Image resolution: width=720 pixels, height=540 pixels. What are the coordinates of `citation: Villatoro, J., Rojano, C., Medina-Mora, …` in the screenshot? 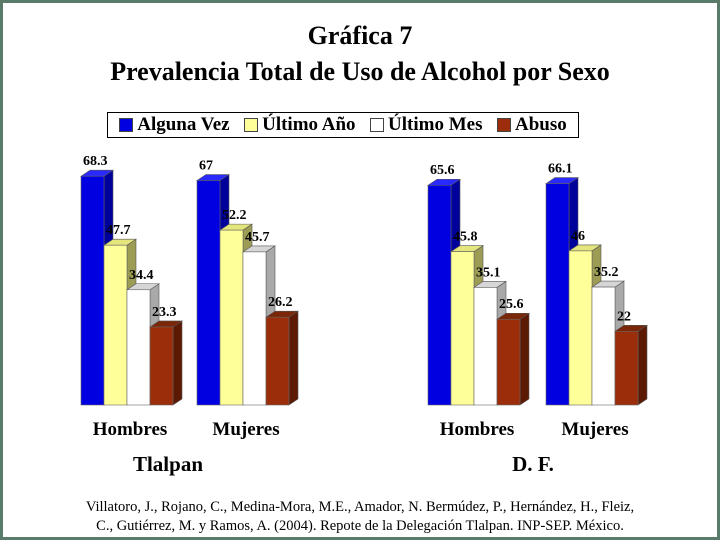 It's located at (360, 517).